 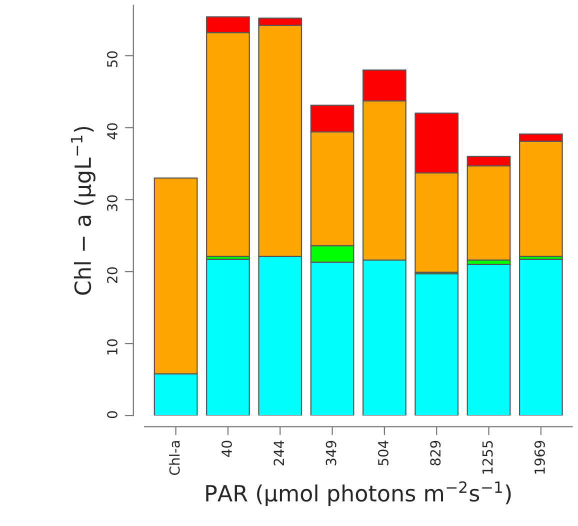 I want to click on y-tick-label: 30, so click(x=112, y=203).